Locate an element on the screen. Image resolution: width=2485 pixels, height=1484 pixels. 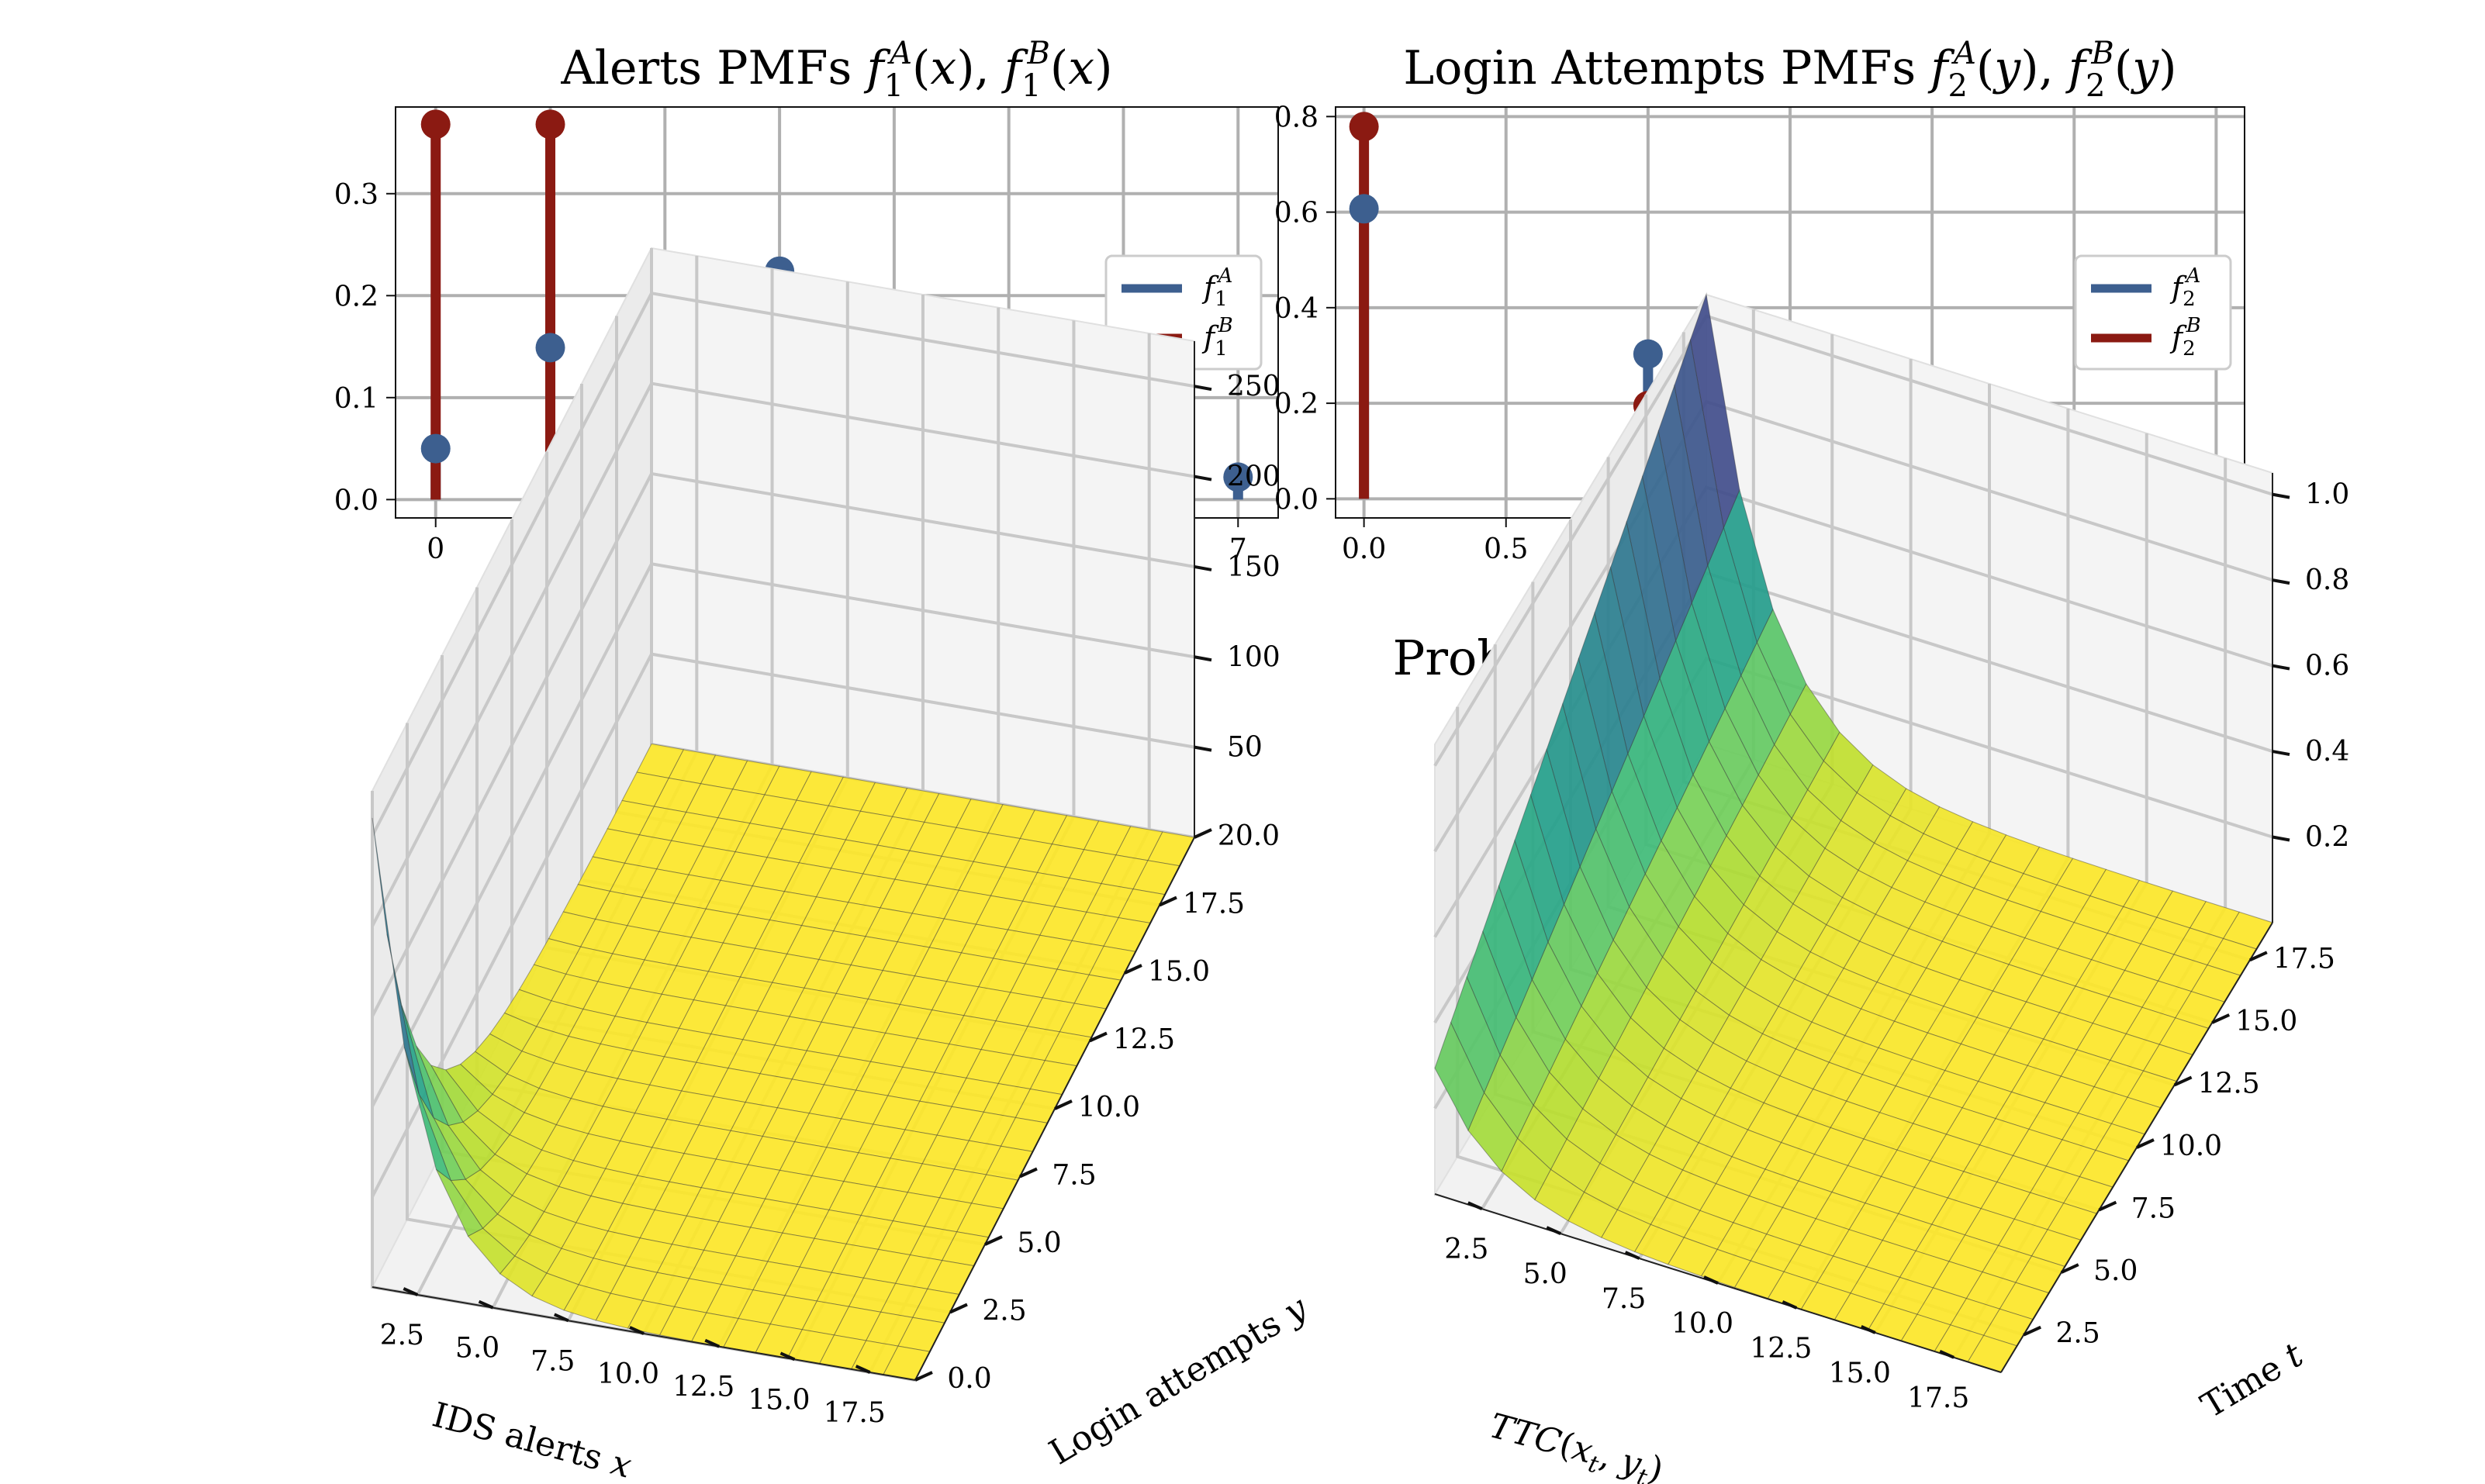
z-tick-label: 50 is located at coordinates (1245, 748).